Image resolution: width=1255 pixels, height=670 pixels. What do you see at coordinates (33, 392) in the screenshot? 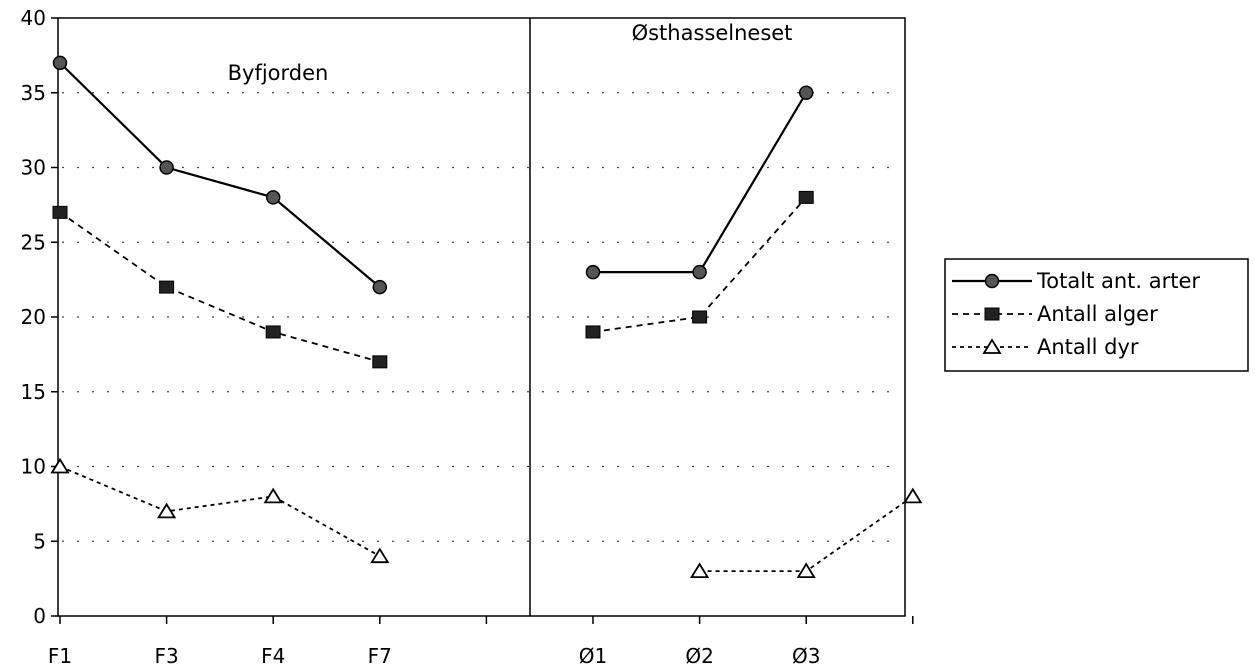
I see `y-tick-label: 15` at bounding box center [33, 392].